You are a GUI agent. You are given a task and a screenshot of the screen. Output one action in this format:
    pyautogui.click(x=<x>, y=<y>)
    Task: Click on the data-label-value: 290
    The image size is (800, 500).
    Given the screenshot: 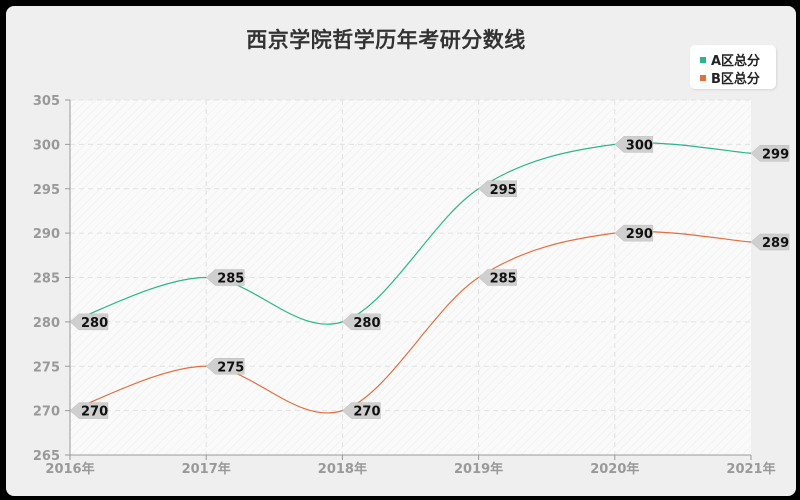 What is the action you would take?
    pyautogui.click(x=639, y=234)
    